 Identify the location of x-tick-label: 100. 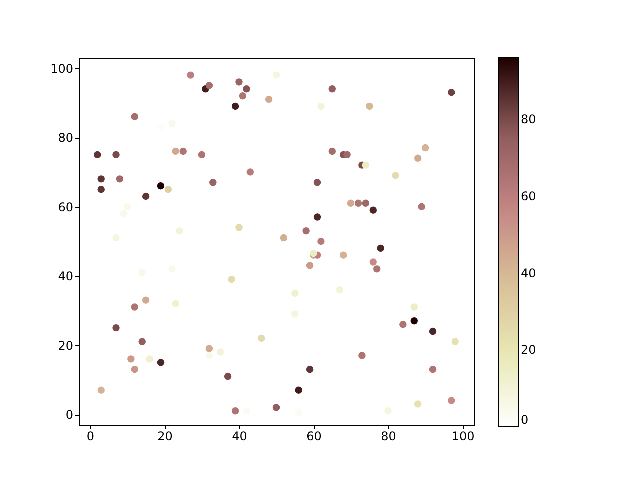
(463, 437).